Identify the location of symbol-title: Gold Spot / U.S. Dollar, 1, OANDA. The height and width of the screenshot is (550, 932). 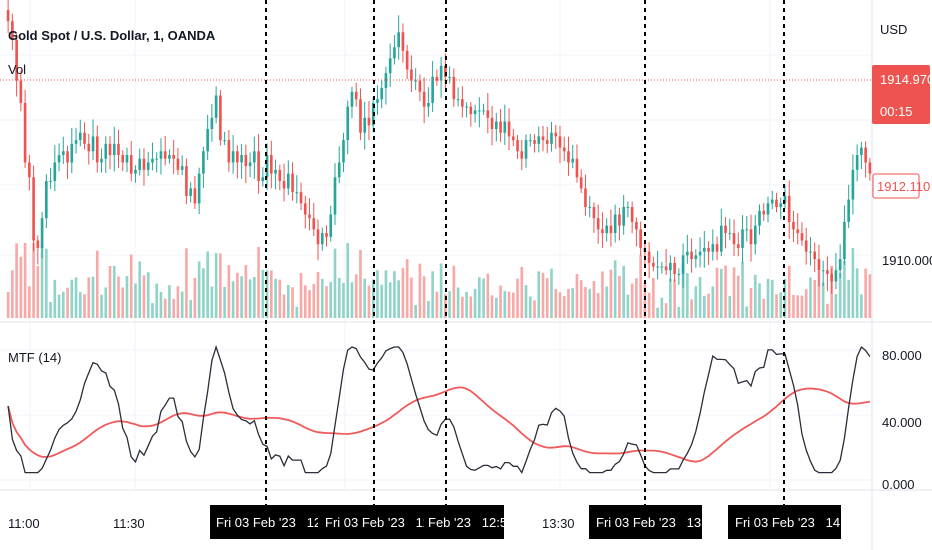
(112, 35).